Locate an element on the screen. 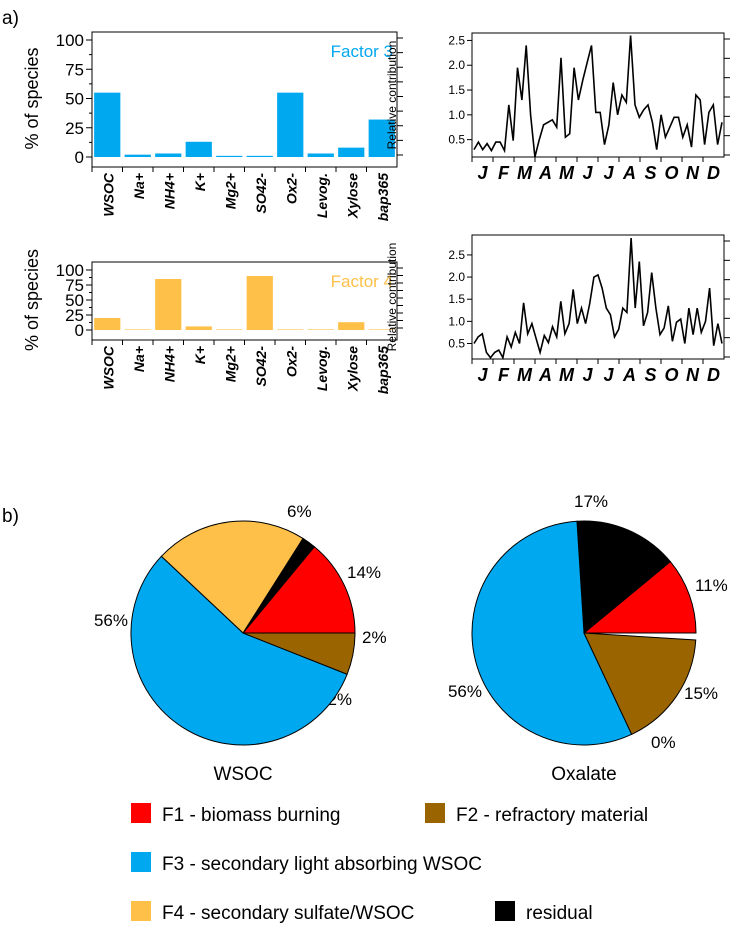  factor3-profile-ytick-label: 0 is located at coordinates (79, 157).